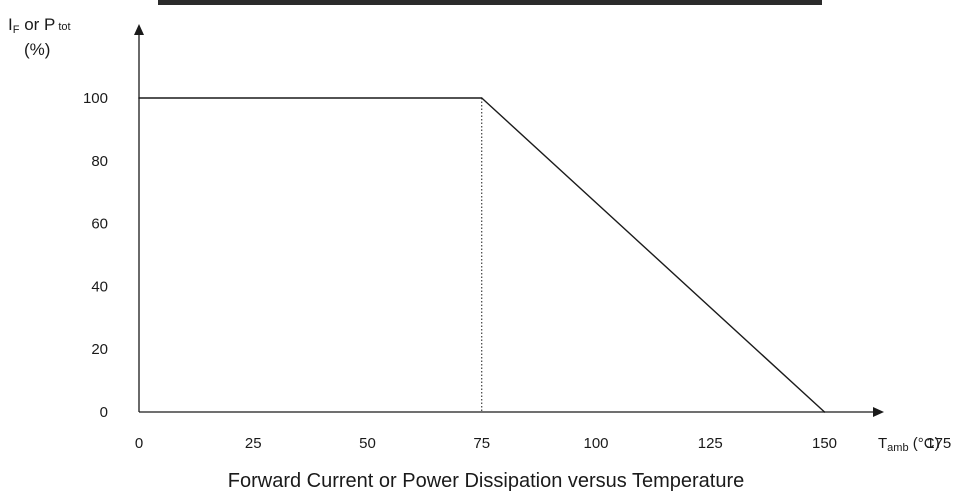  Describe the element at coordinates (481, 443) in the screenshot. I see `x-tick-label-75: 75` at that location.